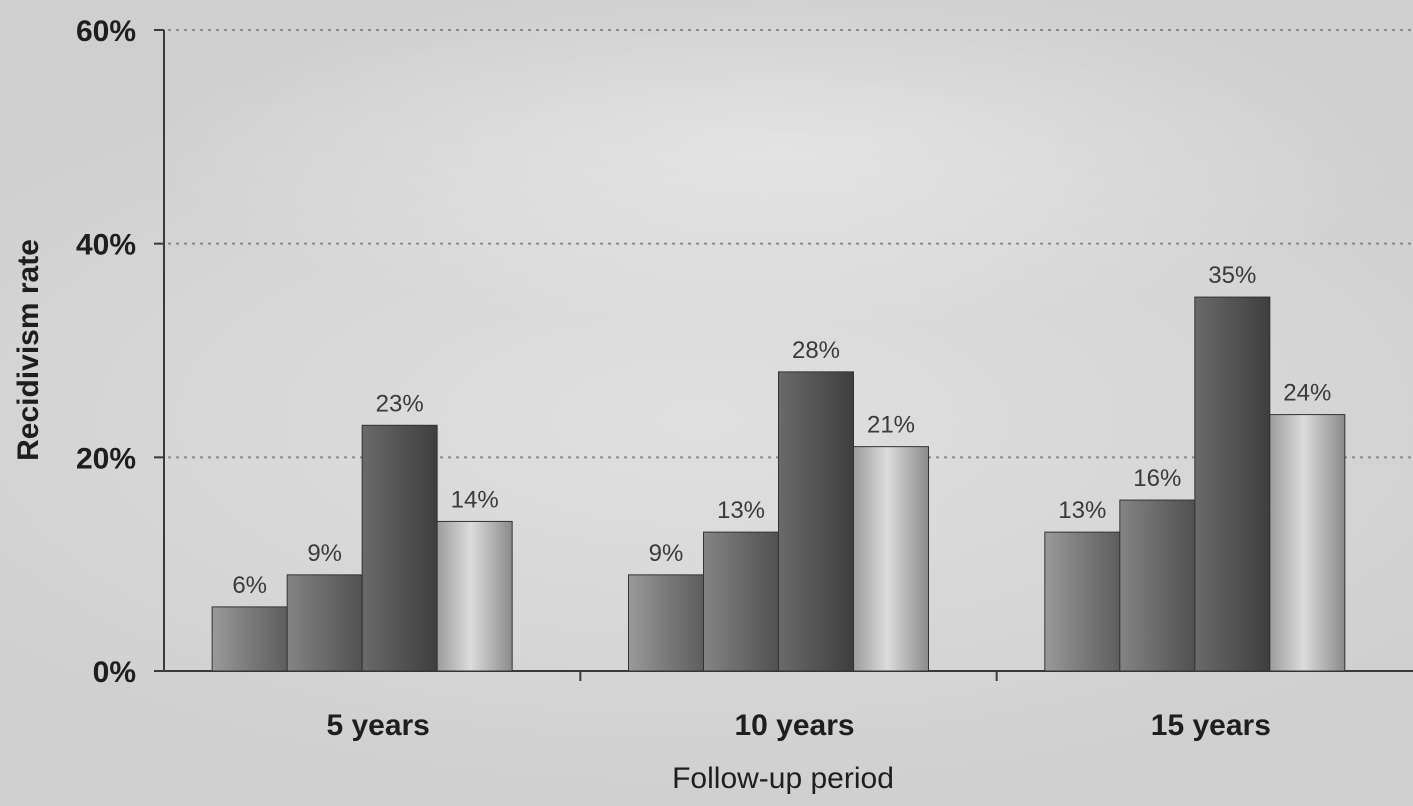 The height and width of the screenshot is (806, 1413). I want to click on x-tick-label: 10 years, so click(794, 725).